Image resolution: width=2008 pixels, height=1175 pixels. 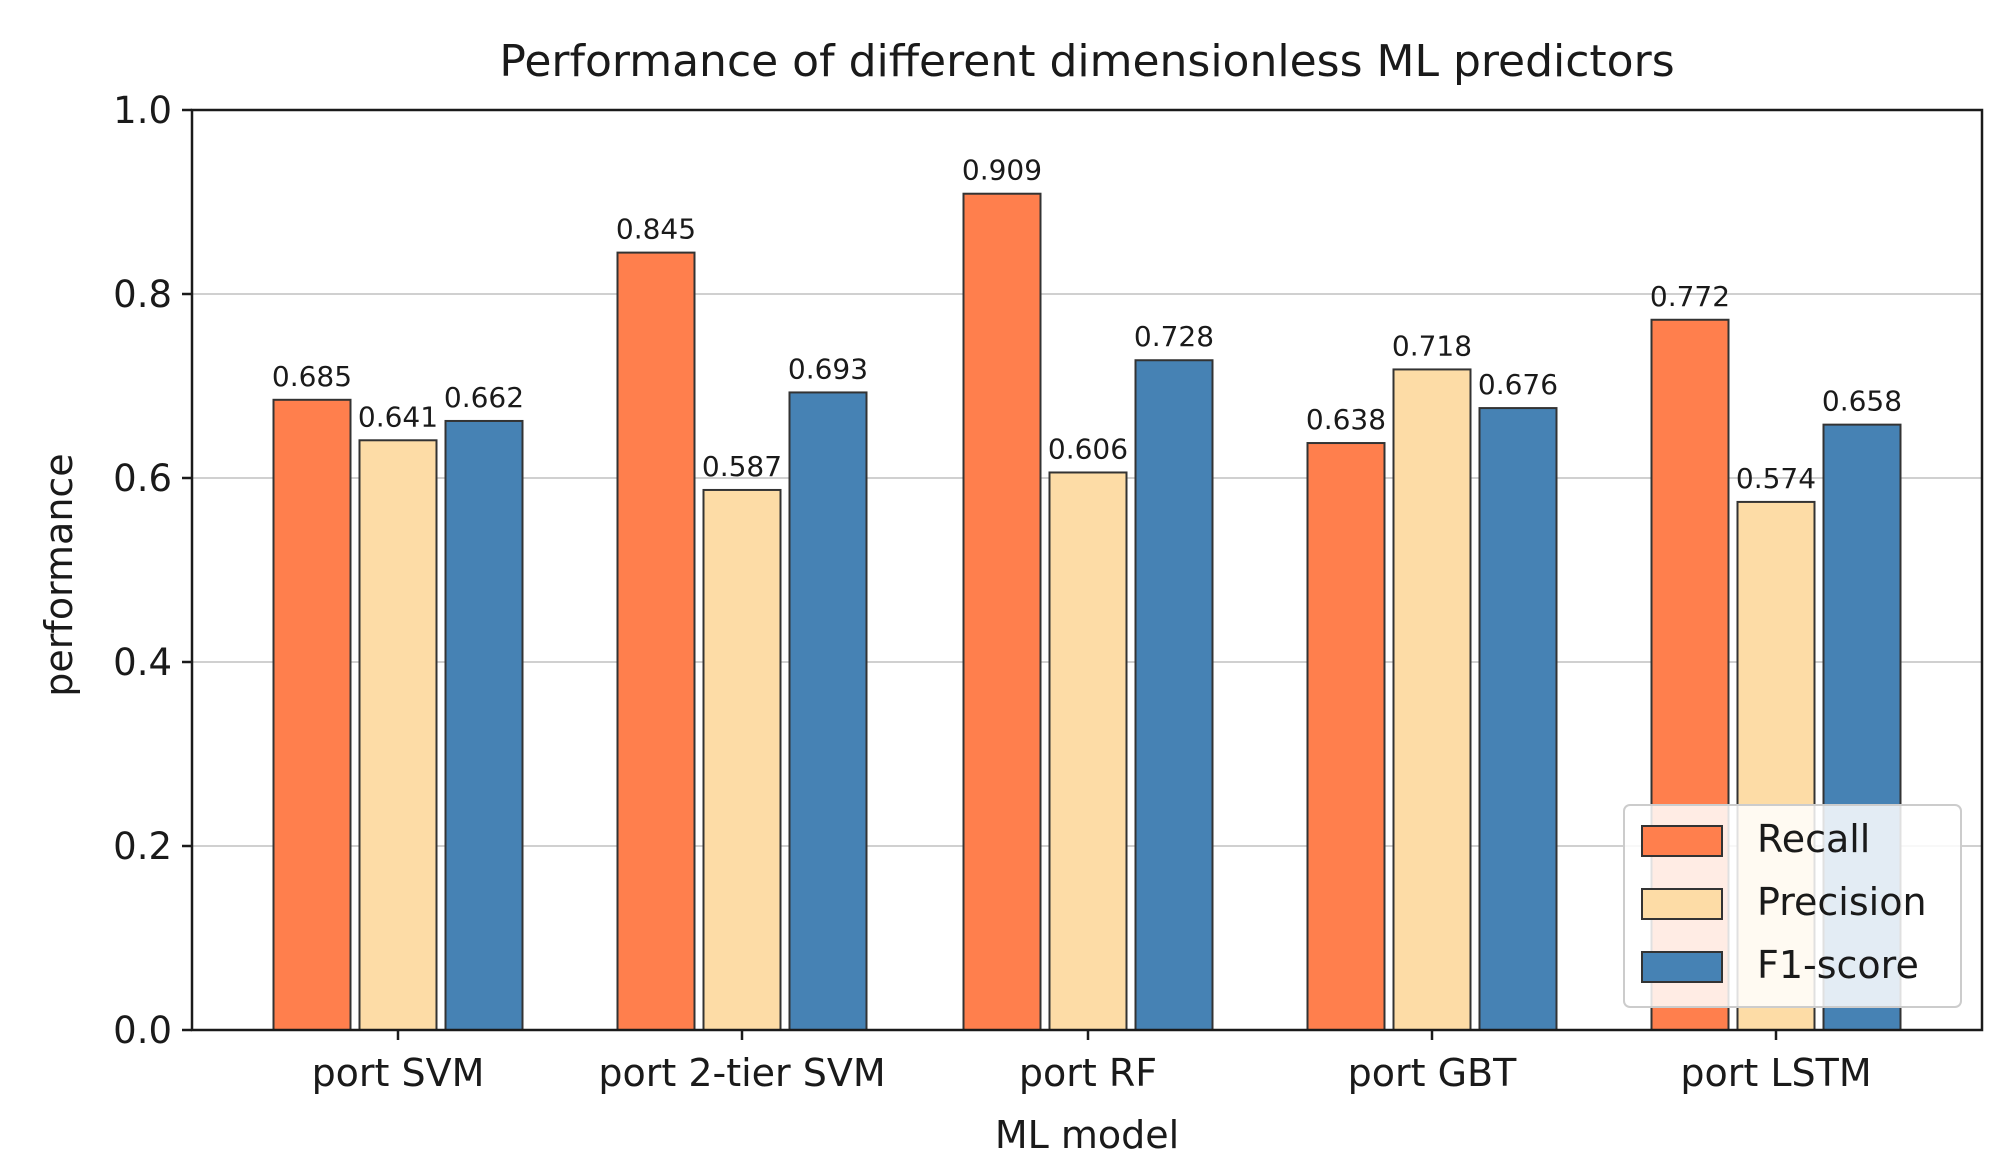 What do you see at coordinates (312, 376) in the screenshot?
I see `data-label-recall-port-svm: 0.685` at bounding box center [312, 376].